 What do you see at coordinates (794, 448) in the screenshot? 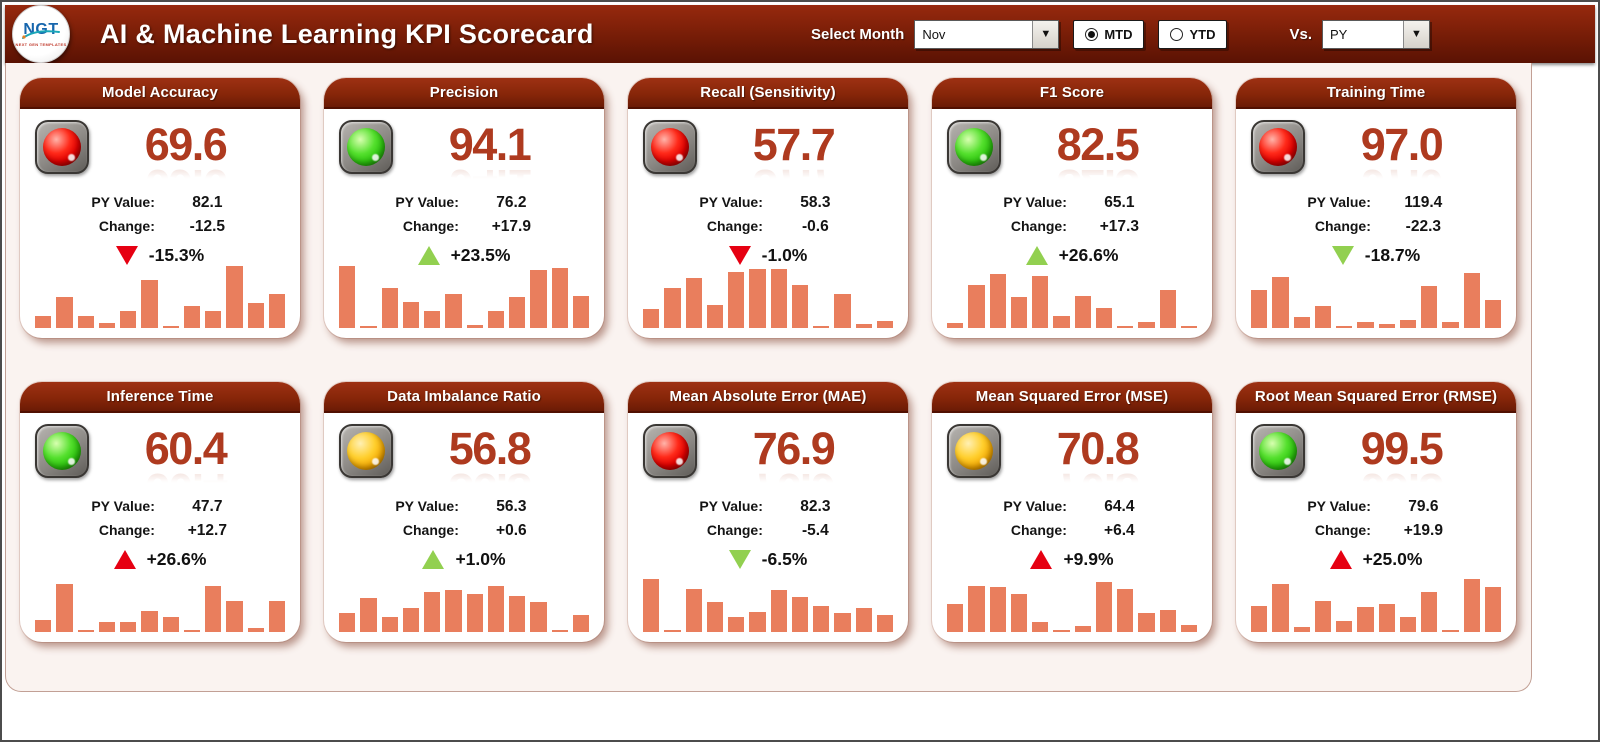
I see `kpi-value: 76.9` at bounding box center [794, 448].